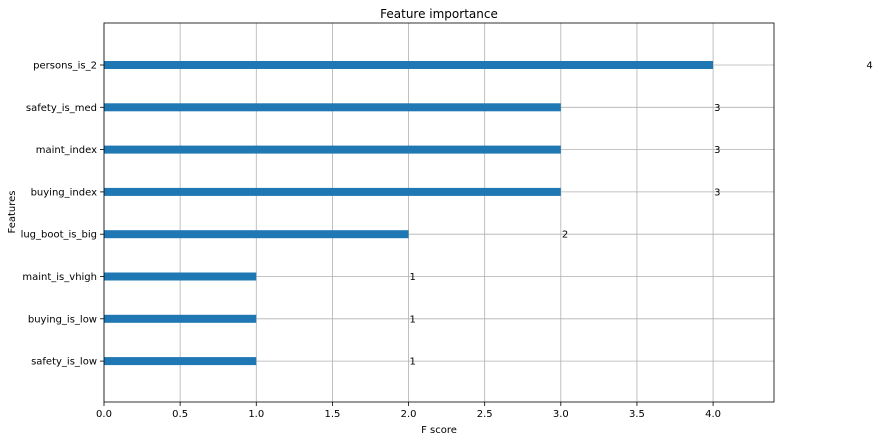 Image resolution: width=878 pixels, height=445 pixels. I want to click on y-tick-label: persons_is_2, so click(65, 66).